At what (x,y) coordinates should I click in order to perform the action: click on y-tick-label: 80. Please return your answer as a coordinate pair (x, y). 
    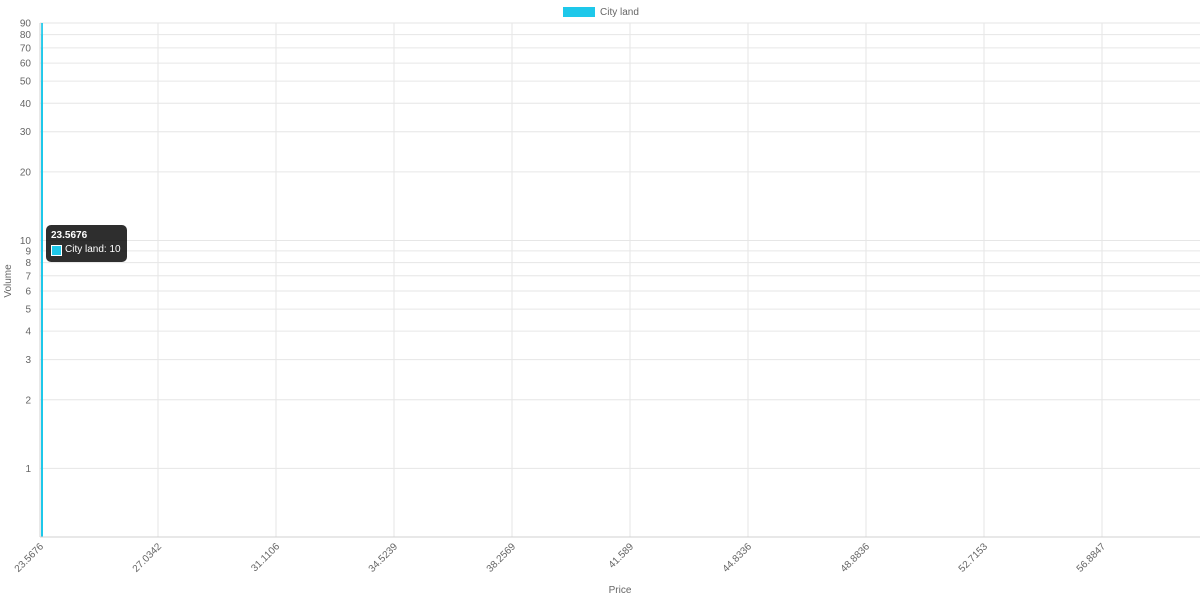
    Looking at the image, I should click on (26, 35).